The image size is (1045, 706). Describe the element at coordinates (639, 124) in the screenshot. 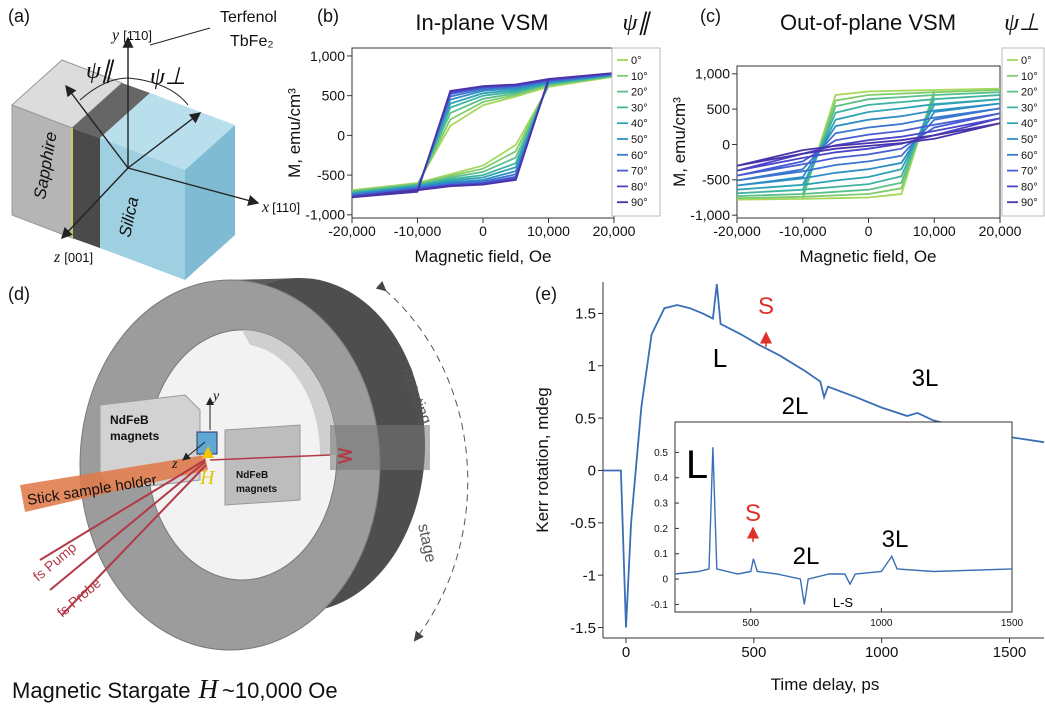

I see `legend-label: 40°` at that location.